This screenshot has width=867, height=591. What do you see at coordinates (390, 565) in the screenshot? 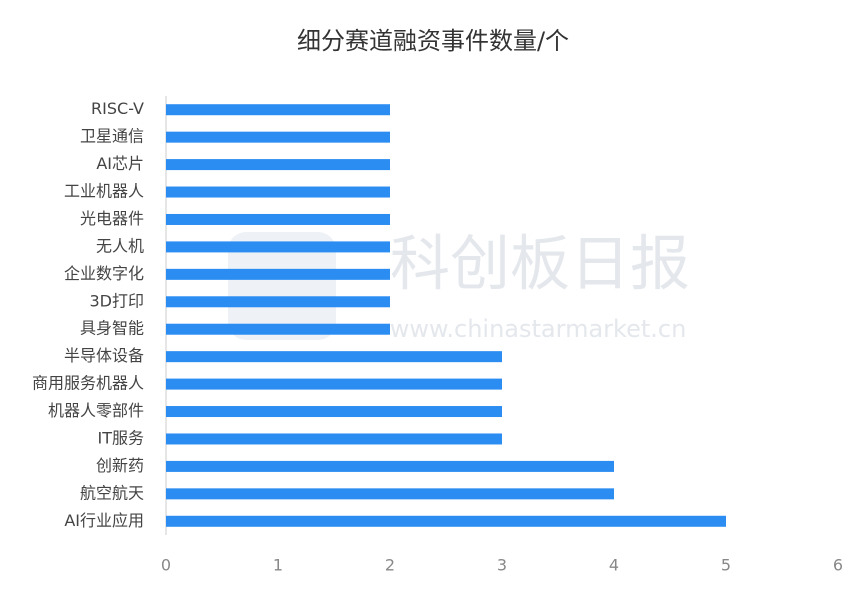
I see `x-tick-label: 2` at bounding box center [390, 565].